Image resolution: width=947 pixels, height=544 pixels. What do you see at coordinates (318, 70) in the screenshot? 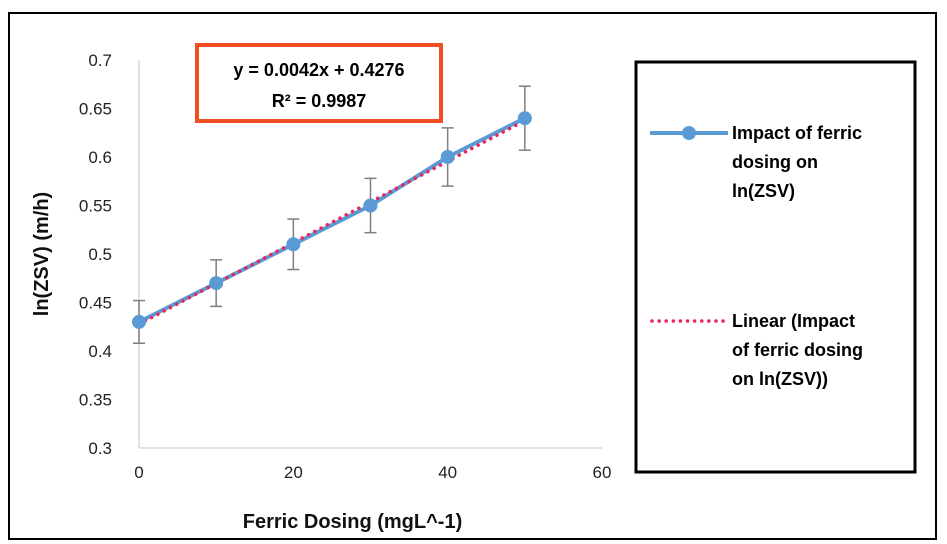
I see `equation-text: y = 0.0042x + 0.4276` at bounding box center [318, 70].